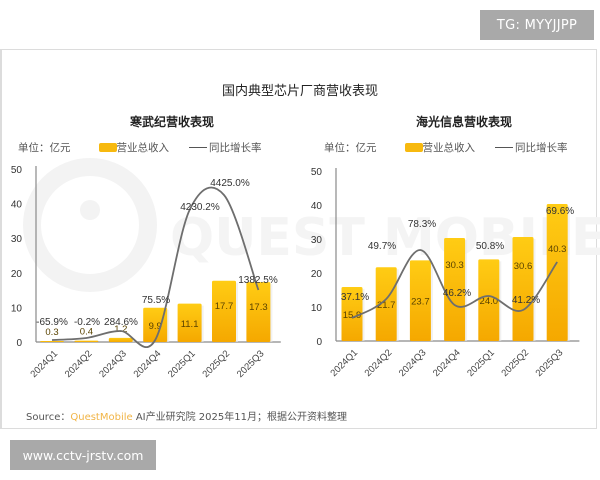  Describe the element at coordinates (200, 207) in the screenshot. I see `svg-text: 4230.2%` at that location.